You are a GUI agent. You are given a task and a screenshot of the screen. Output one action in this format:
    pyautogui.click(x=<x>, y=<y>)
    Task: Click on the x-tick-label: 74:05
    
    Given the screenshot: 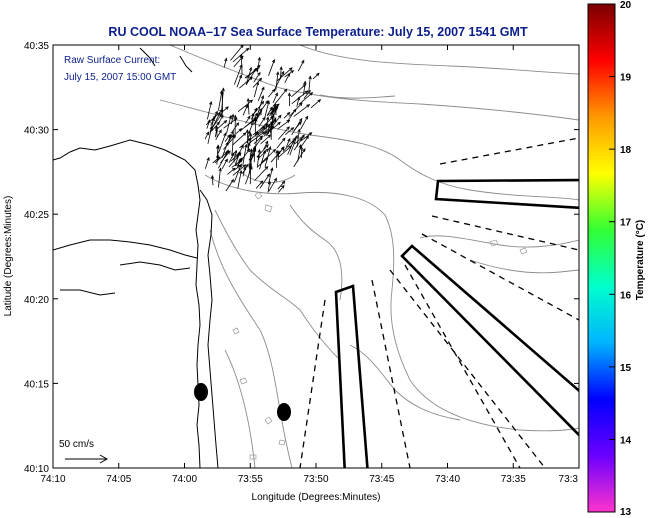 What is the action you would take?
    pyautogui.click(x=118, y=479)
    